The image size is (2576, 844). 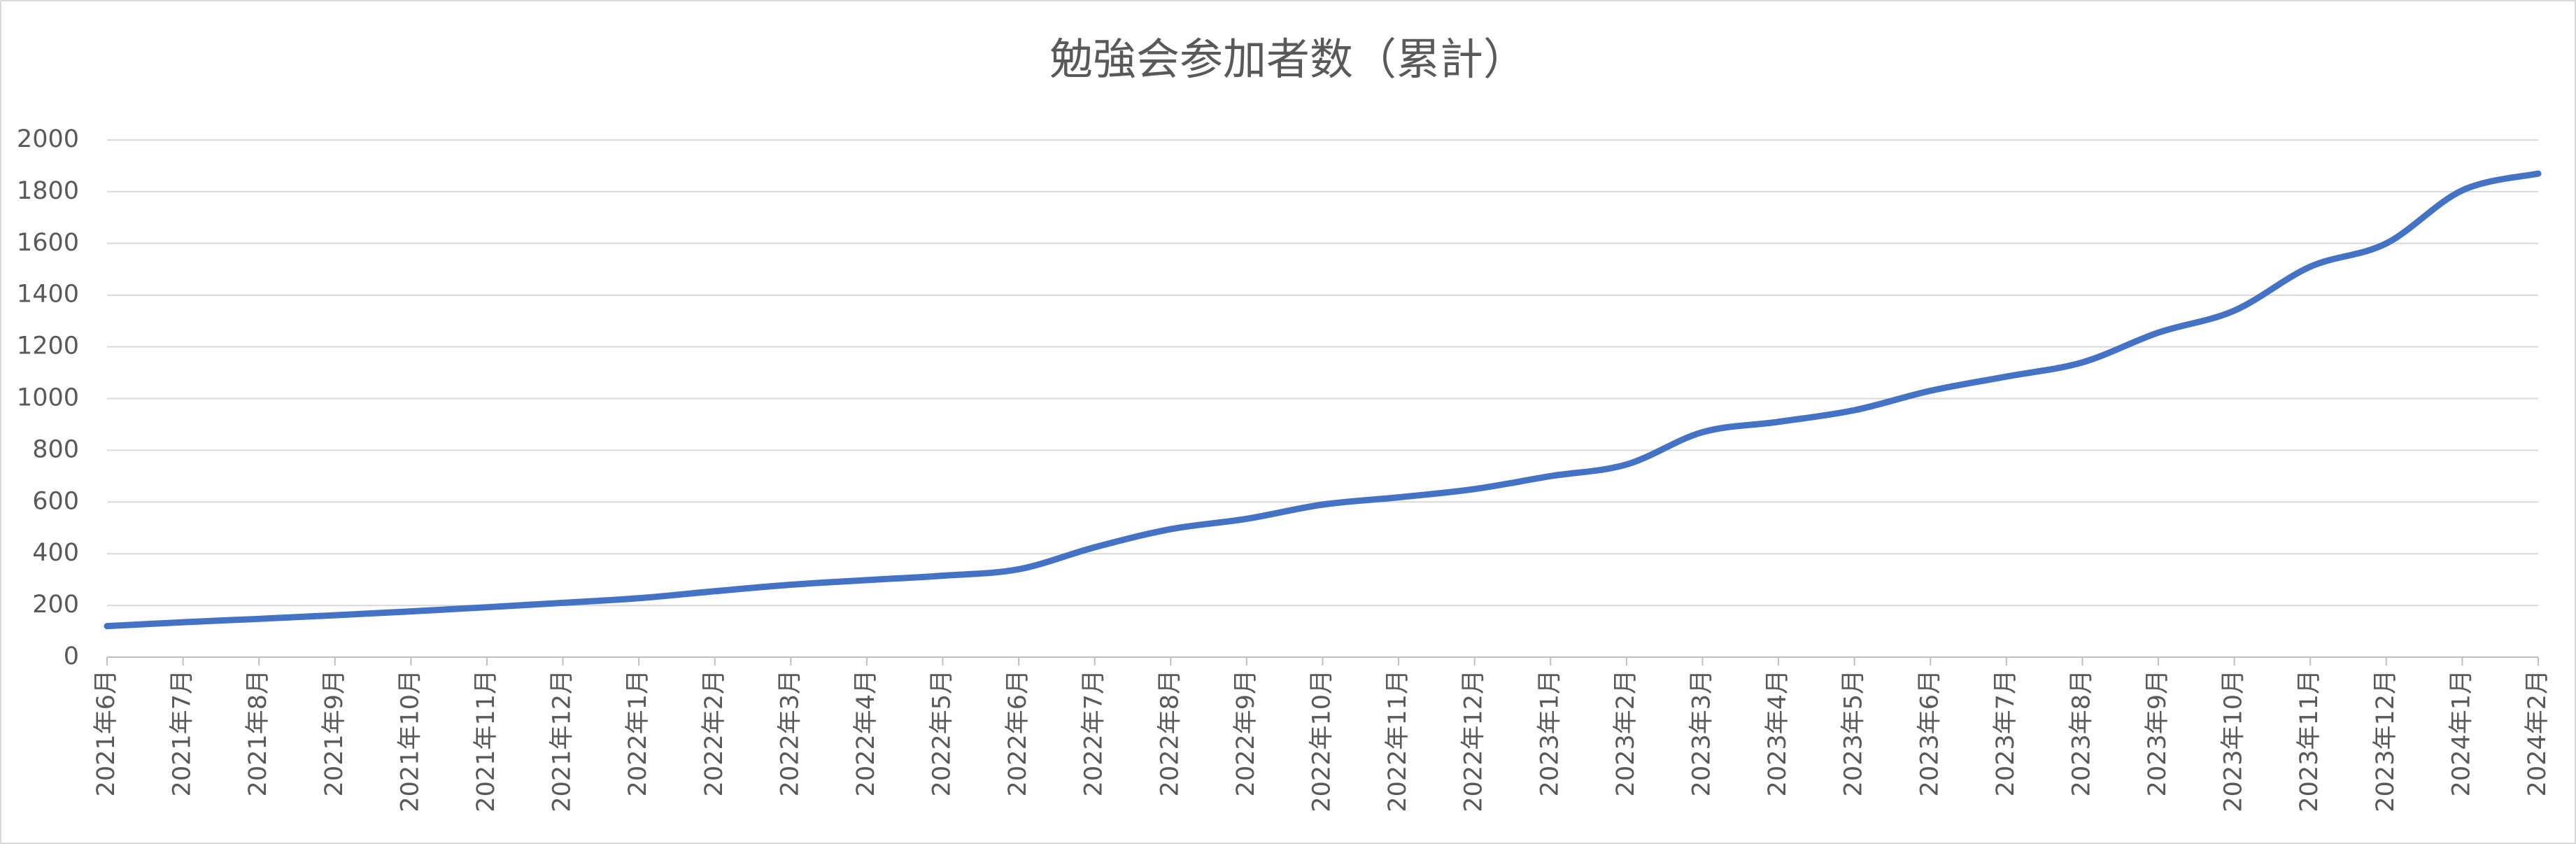 What do you see at coordinates (48, 191) in the screenshot?
I see `y-tick-label: 1800` at bounding box center [48, 191].